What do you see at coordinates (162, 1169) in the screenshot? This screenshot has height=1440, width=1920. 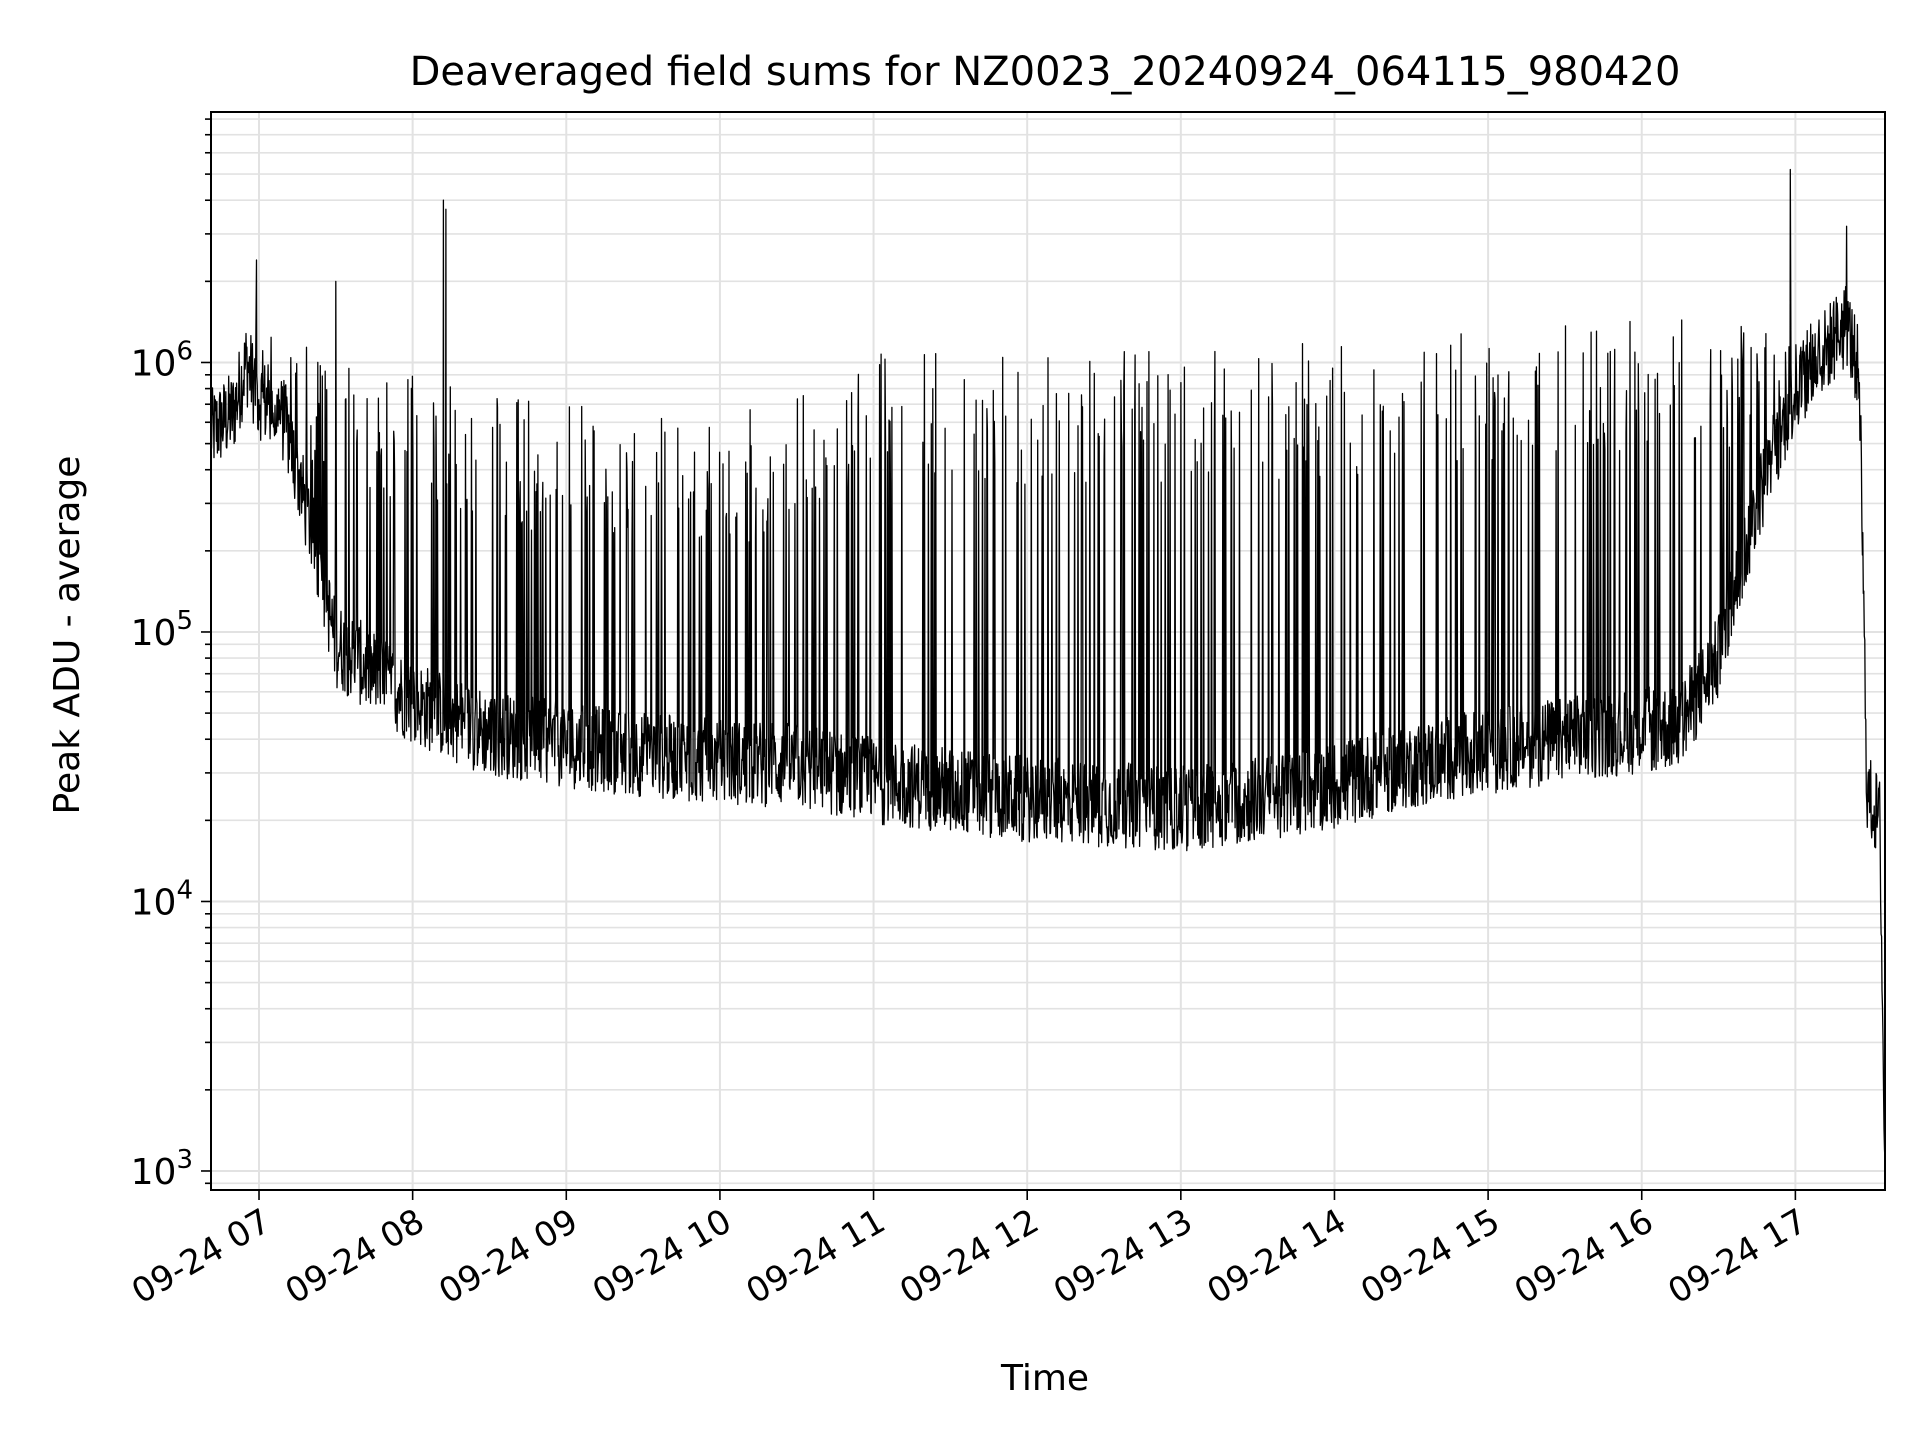 I see `y-tick-label: 10³` at bounding box center [162, 1169].